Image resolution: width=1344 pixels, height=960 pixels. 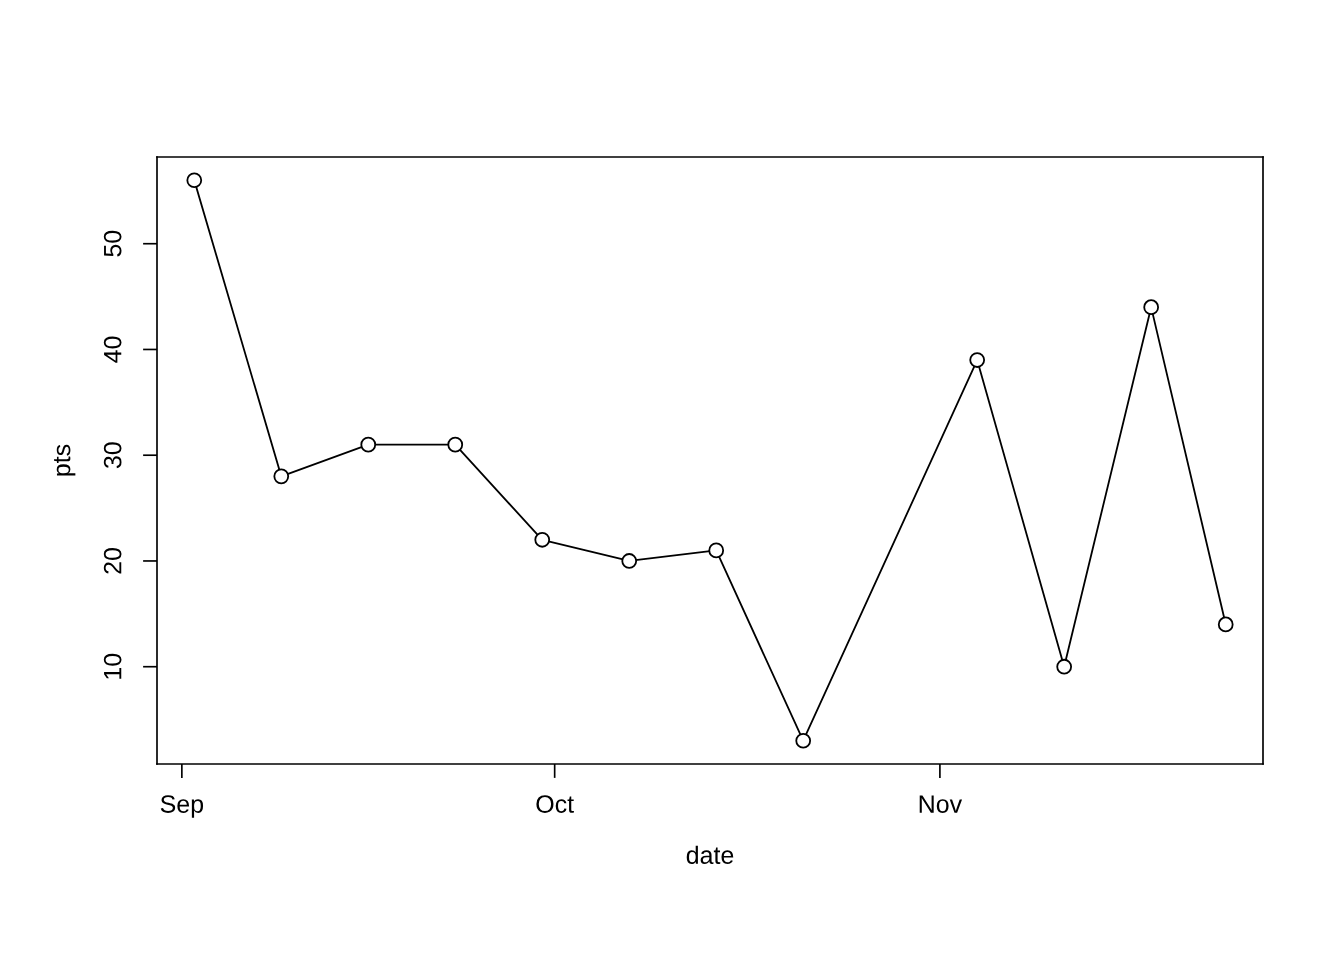 I want to click on x-tick-label: Sep, so click(x=182, y=806).